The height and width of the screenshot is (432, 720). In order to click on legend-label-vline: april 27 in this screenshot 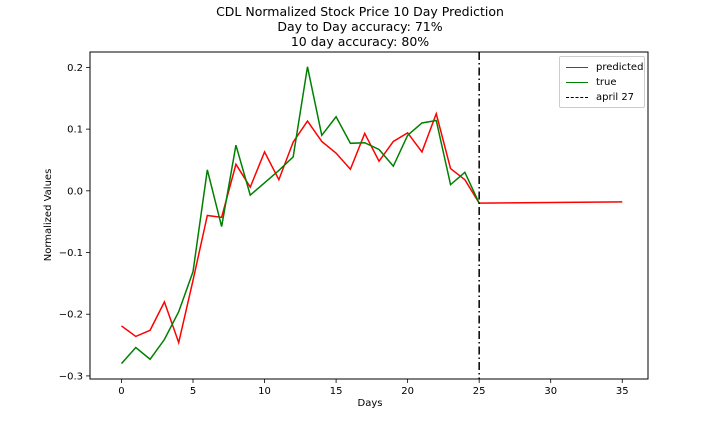, I will do `click(615, 97)`.